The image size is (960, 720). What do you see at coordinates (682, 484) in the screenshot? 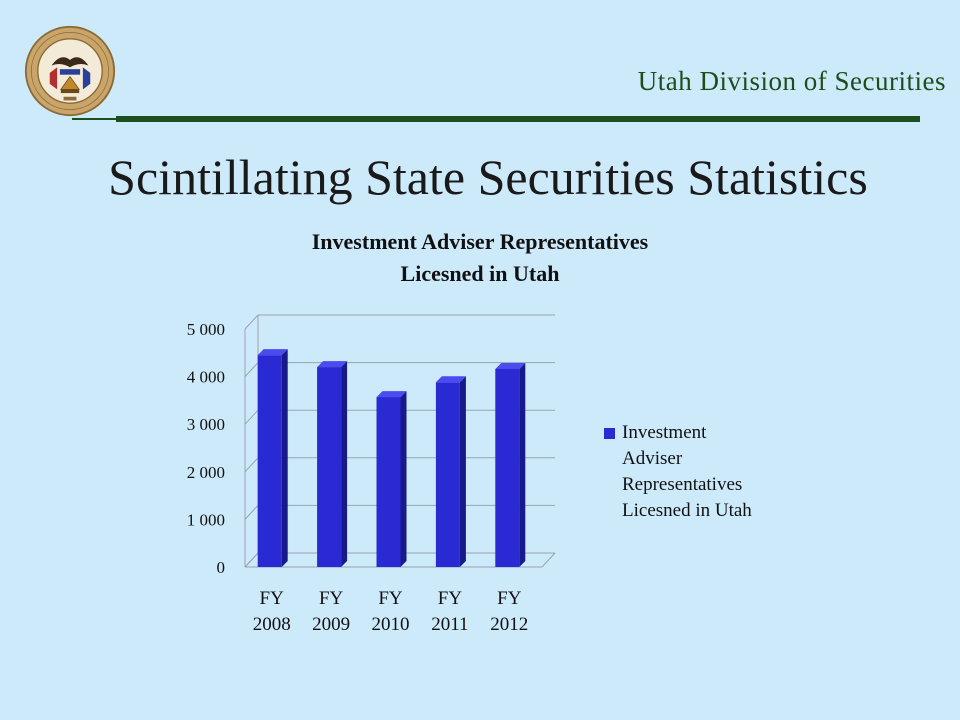
I see `legend-label-line-3: Representatives` at bounding box center [682, 484].